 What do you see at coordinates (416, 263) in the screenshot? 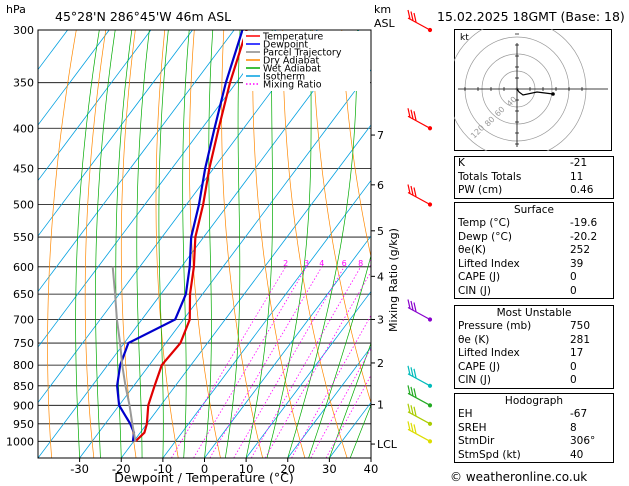
I see `mixing-ratio-label: 20` at bounding box center [416, 263].